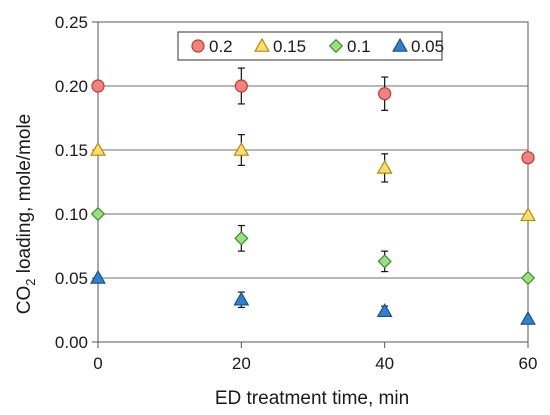  Describe the element at coordinates (384, 363) in the screenshot. I see `x-tick-label: 40` at that location.